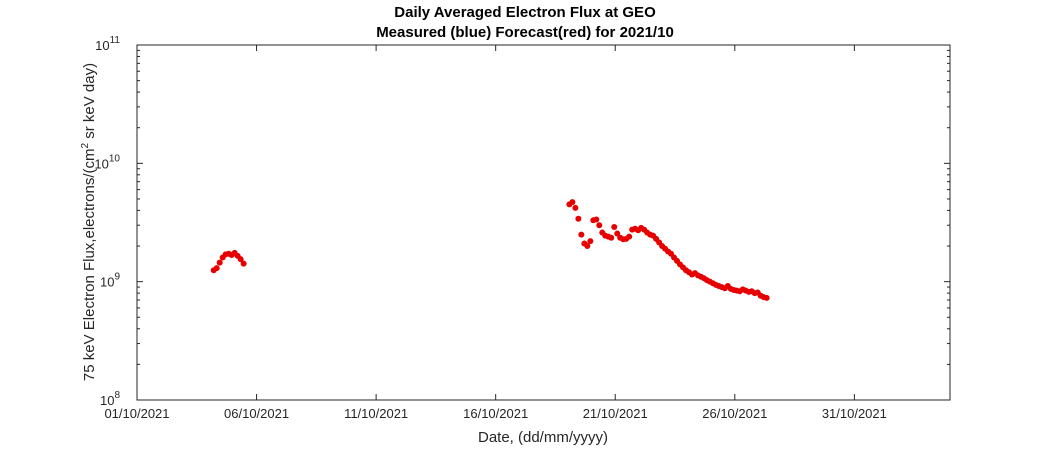 This screenshot has height=450, width=1050. Describe the element at coordinates (615, 413) in the screenshot. I see `x-tick-label: 21/10/2021` at that location.